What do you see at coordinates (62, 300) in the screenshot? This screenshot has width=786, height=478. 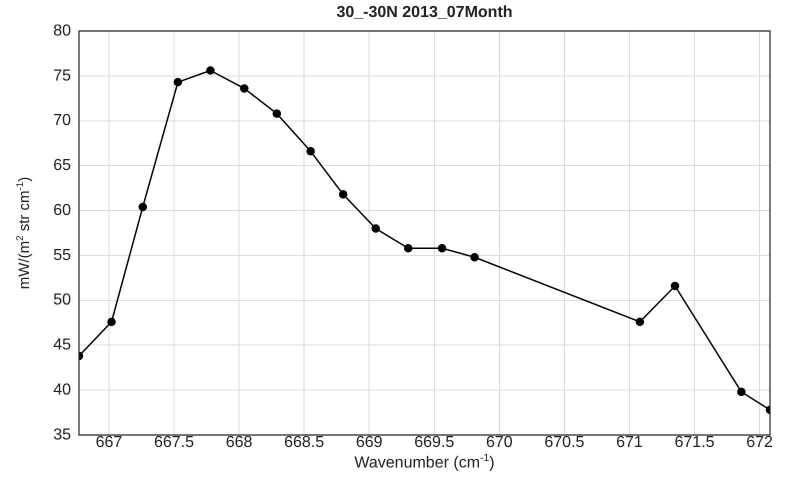 I see `y-tick-label: 50` at bounding box center [62, 300].